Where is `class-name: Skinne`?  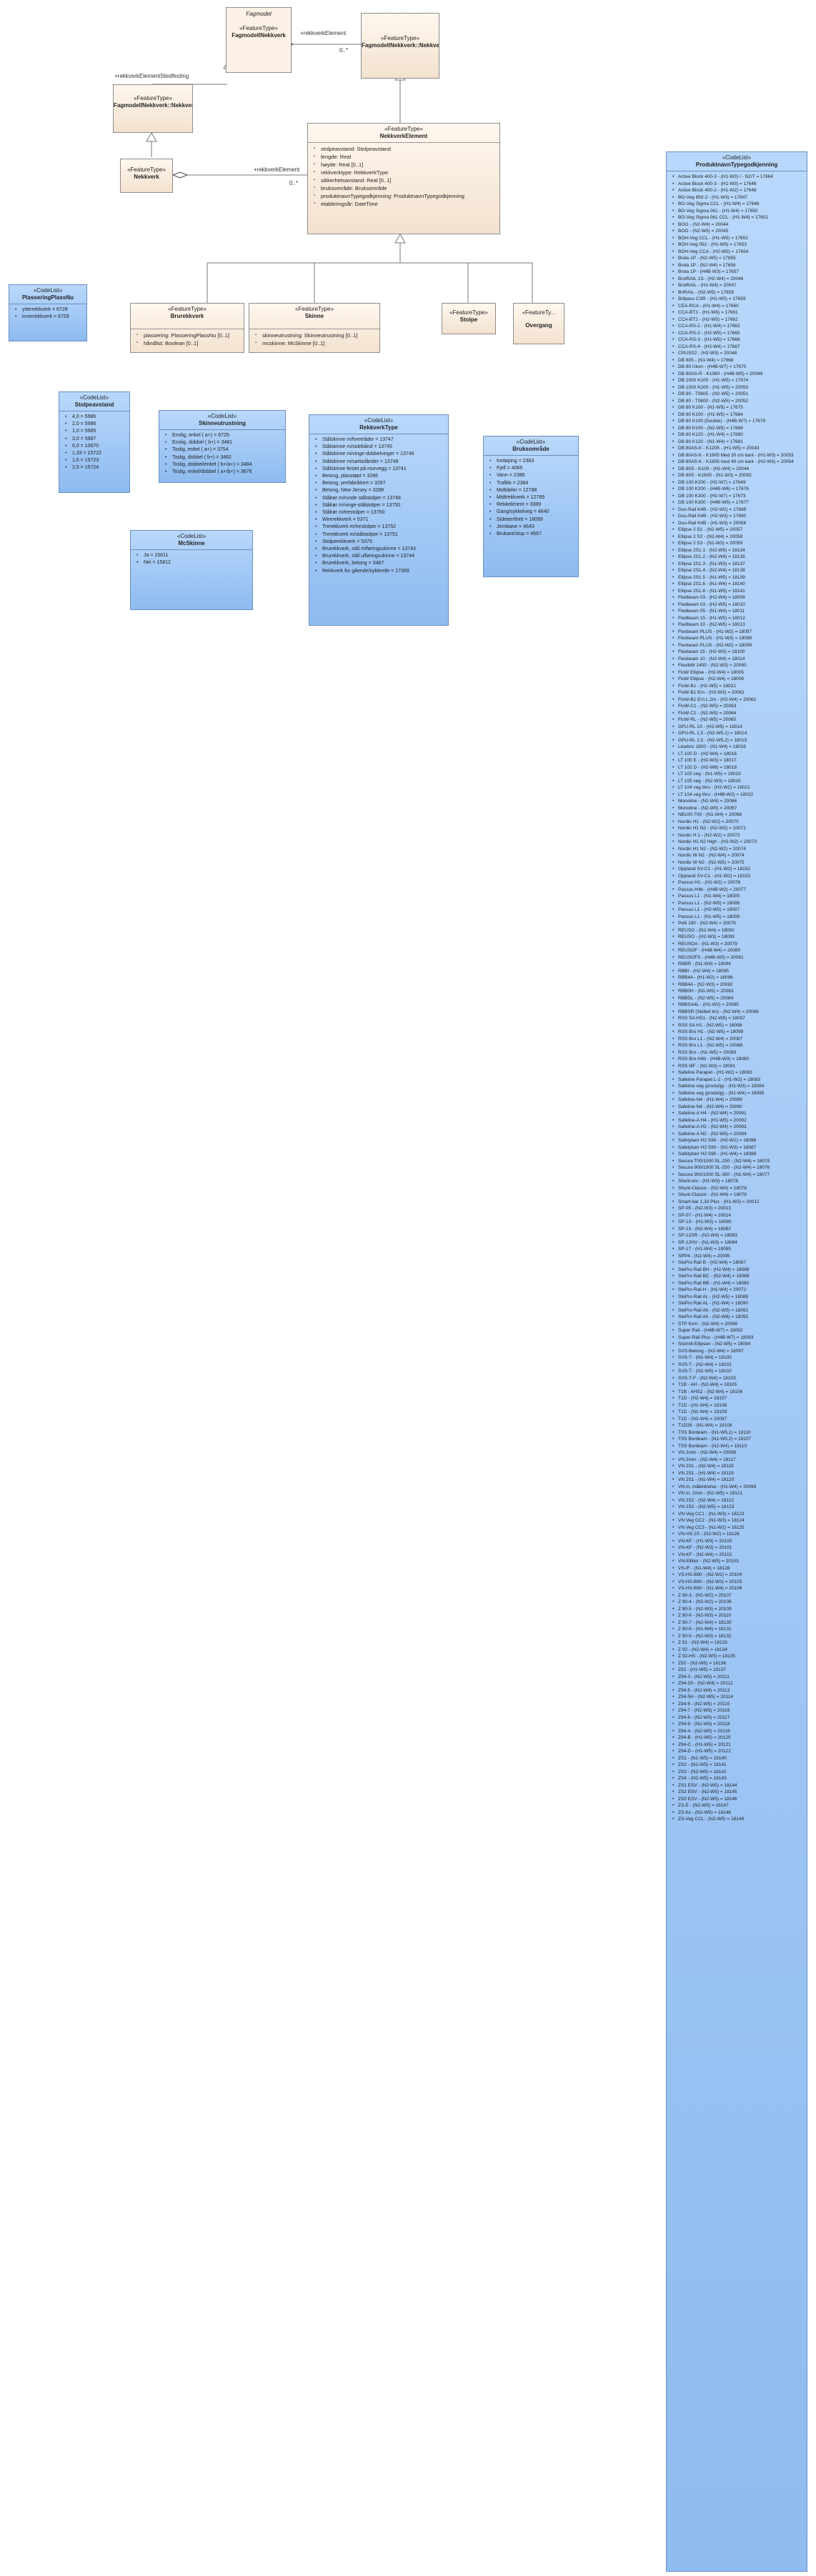
class-name: Skinne is located at coordinates (314, 316).